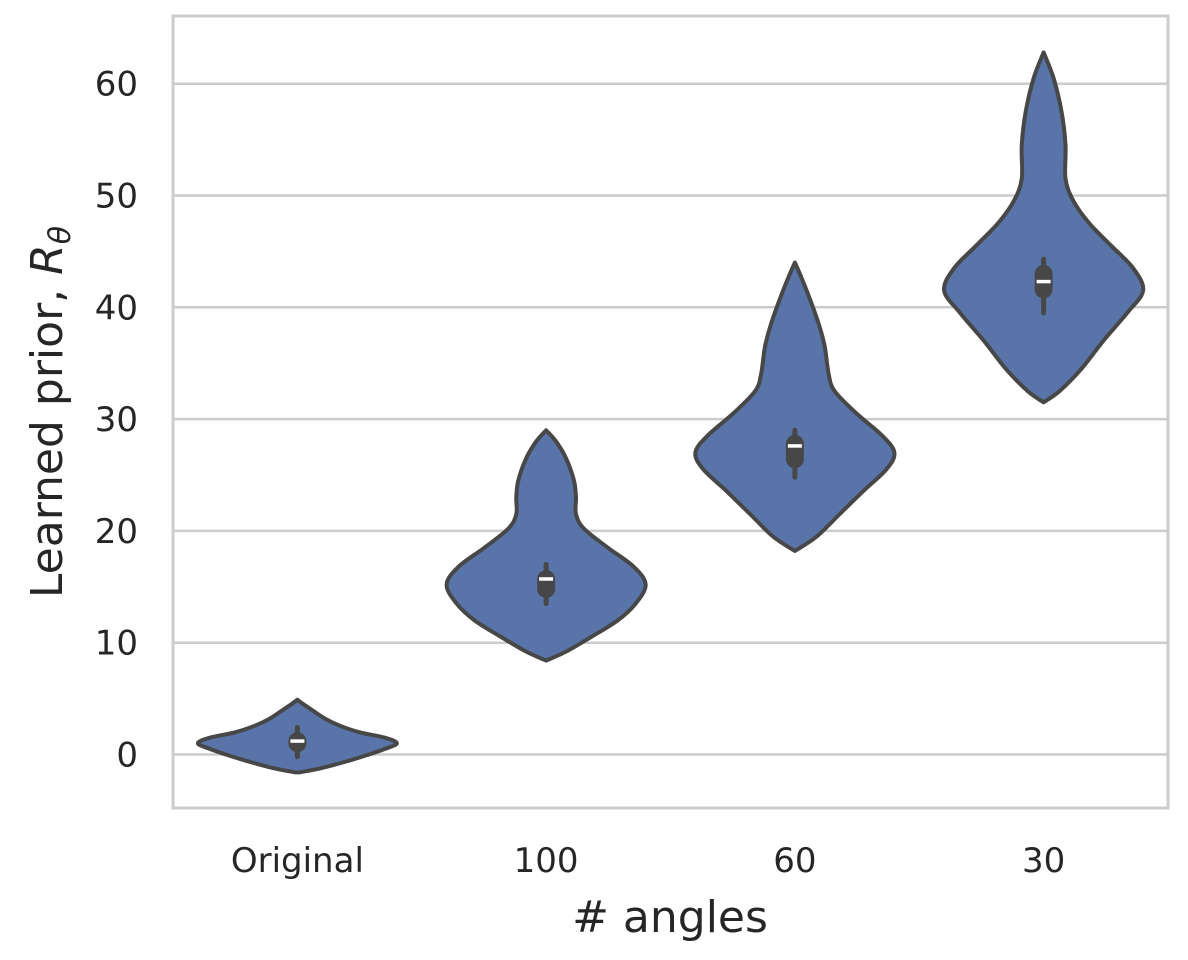  I want to click on x-axis-label: # angles, so click(670, 917).